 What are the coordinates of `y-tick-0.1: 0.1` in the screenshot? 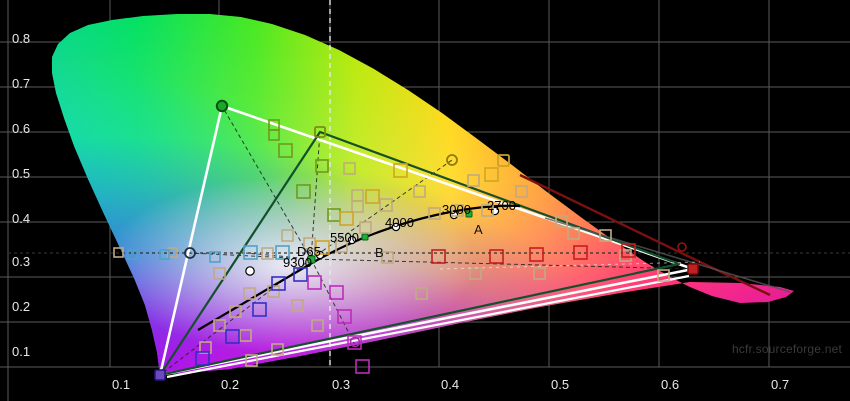 It's located at (21, 351).